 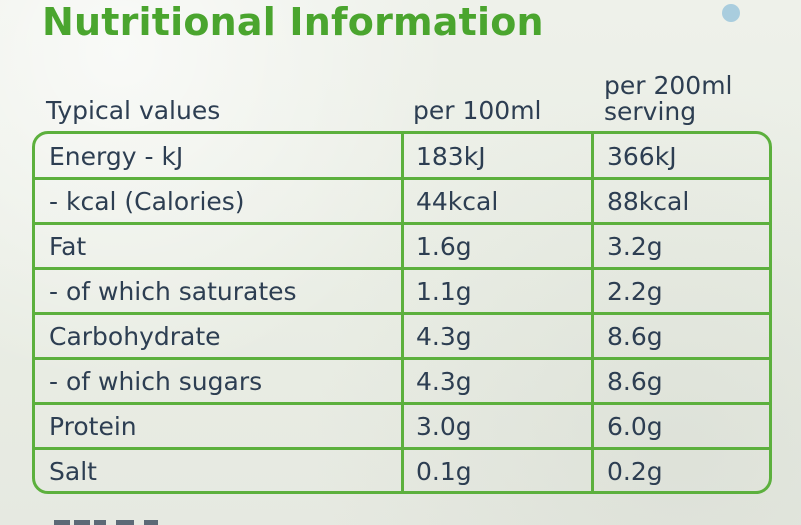 What do you see at coordinates (173, 291) in the screenshot?
I see `nutrient-label: - of which saturates` at bounding box center [173, 291].